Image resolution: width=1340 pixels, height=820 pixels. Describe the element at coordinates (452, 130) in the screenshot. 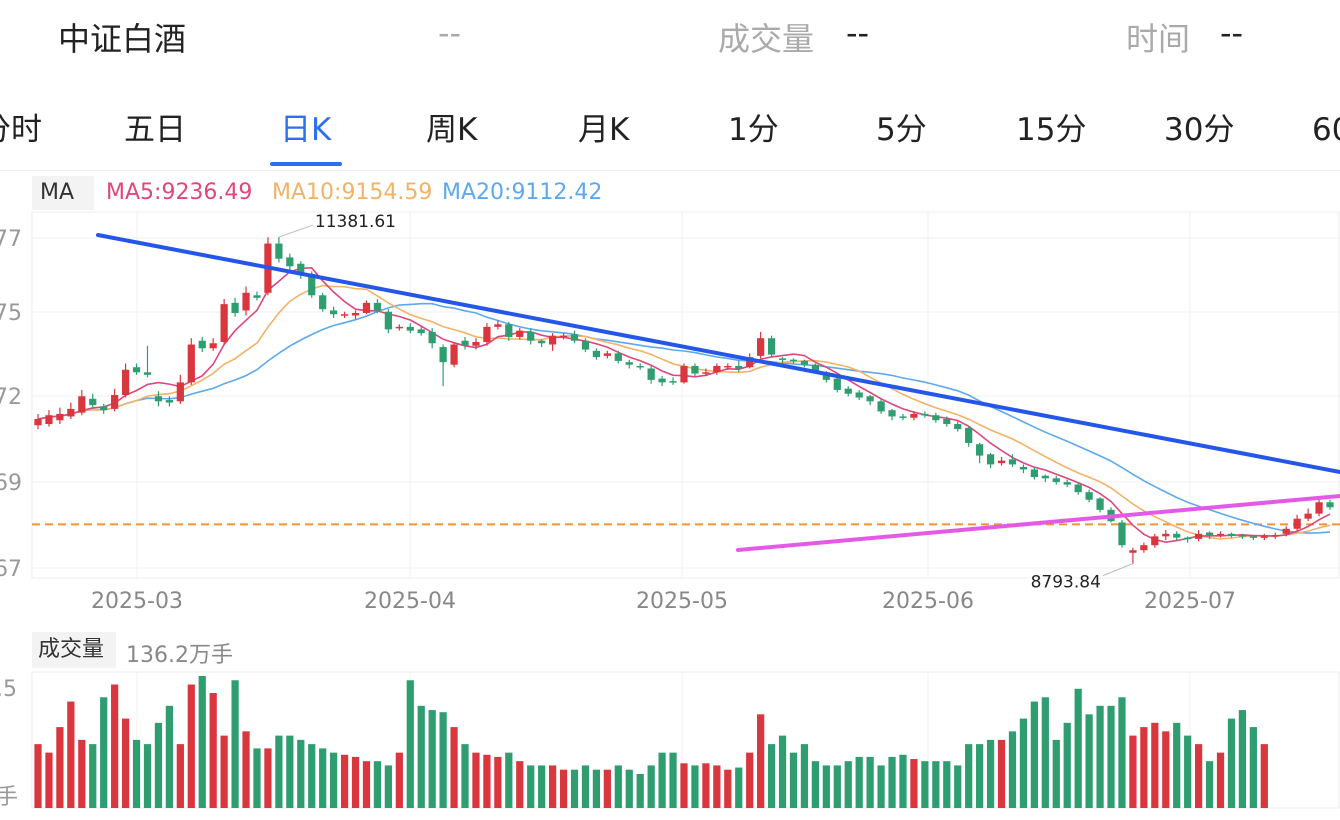

I see `tab-weekly-k: 周K` at that location.